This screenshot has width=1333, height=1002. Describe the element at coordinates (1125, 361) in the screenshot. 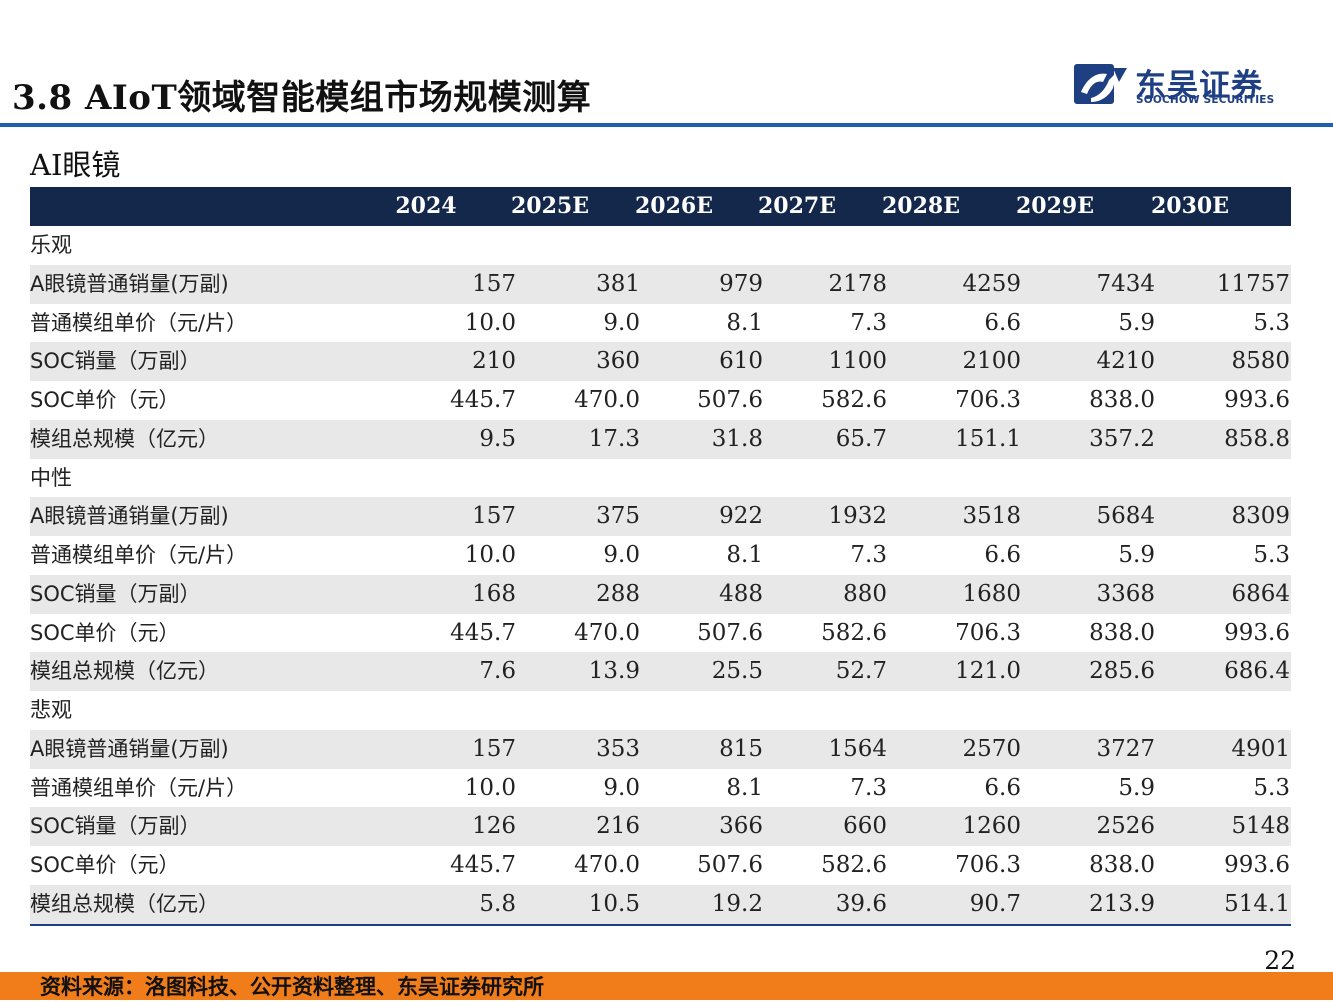

I see `table-cell: 4210` at that location.